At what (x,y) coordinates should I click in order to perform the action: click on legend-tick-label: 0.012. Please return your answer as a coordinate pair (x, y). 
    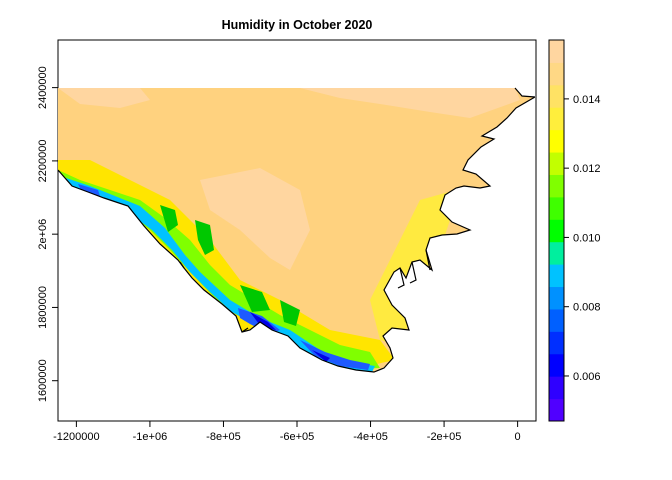
    Looking at the image, I should click on (587, 169).